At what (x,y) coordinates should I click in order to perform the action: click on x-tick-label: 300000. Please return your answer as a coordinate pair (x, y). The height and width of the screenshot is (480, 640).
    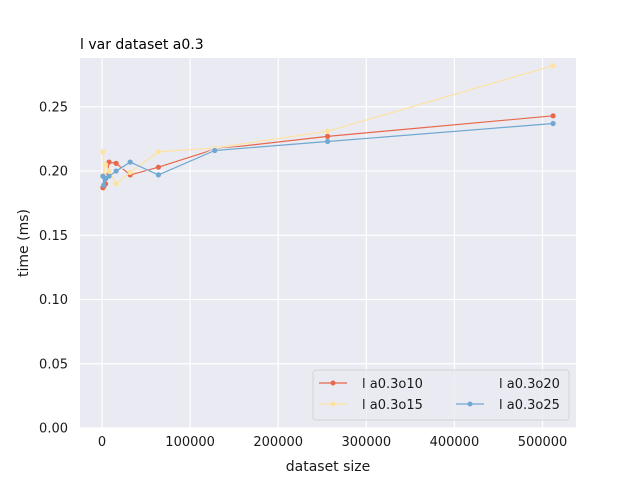
    Looking at the image, I should click on (367, 442).